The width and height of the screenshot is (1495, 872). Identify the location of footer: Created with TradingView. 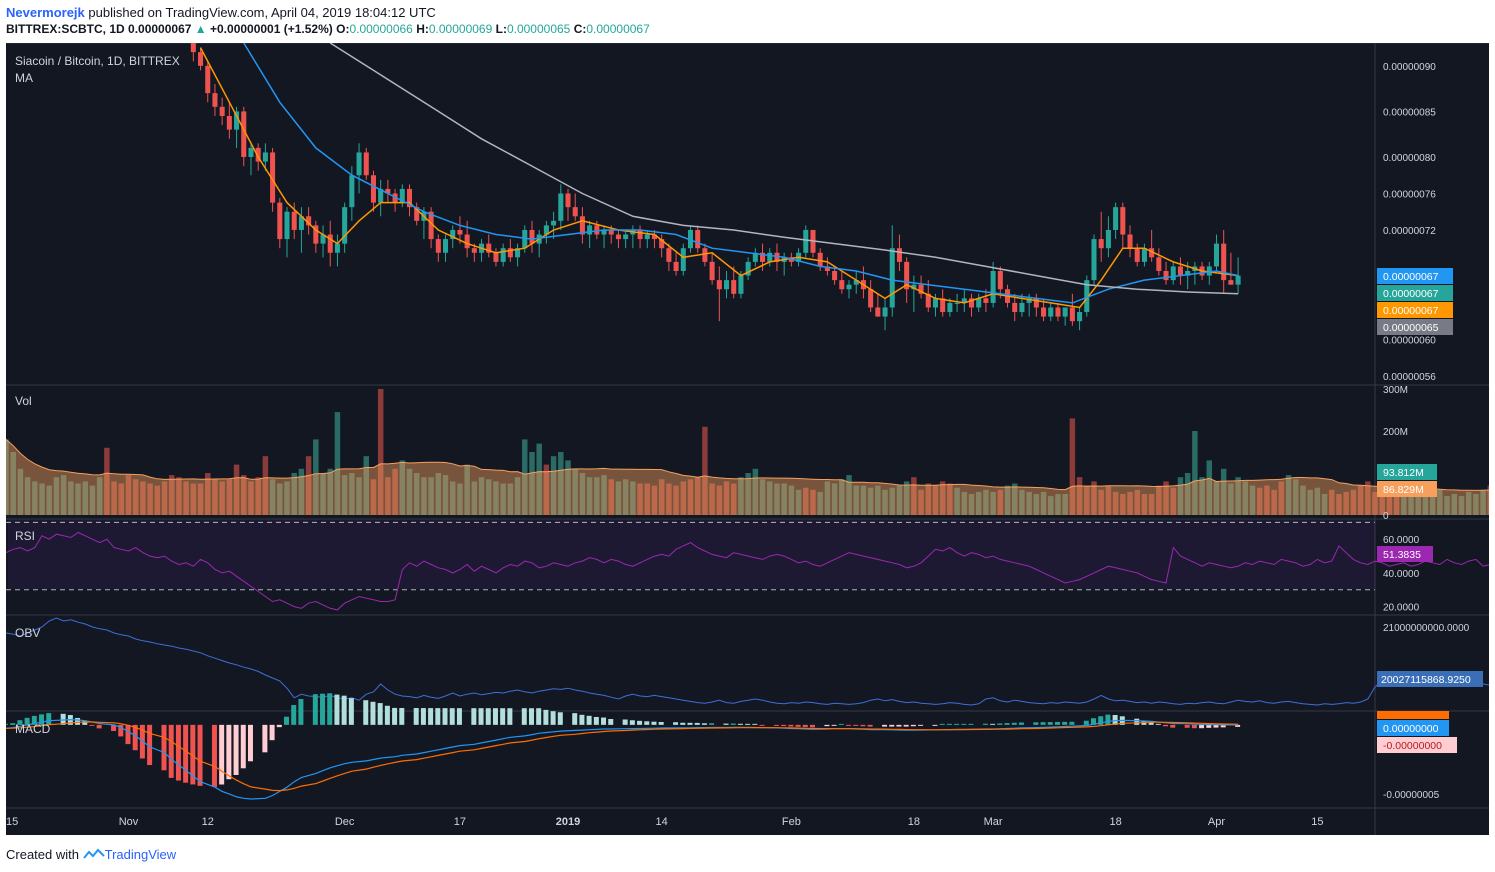
(91, 854).